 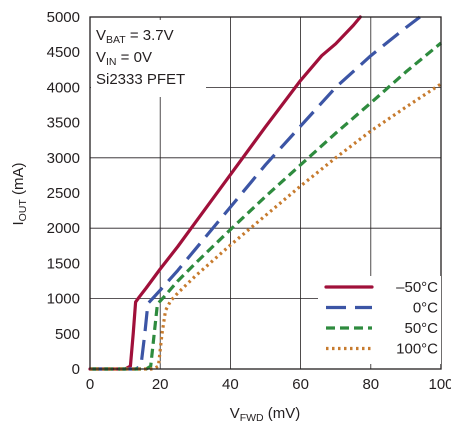 What do you see at coordinates (63, 52) in the screenshot?
I see `y-tick-label: 4500` at bounding box center [63, 52].